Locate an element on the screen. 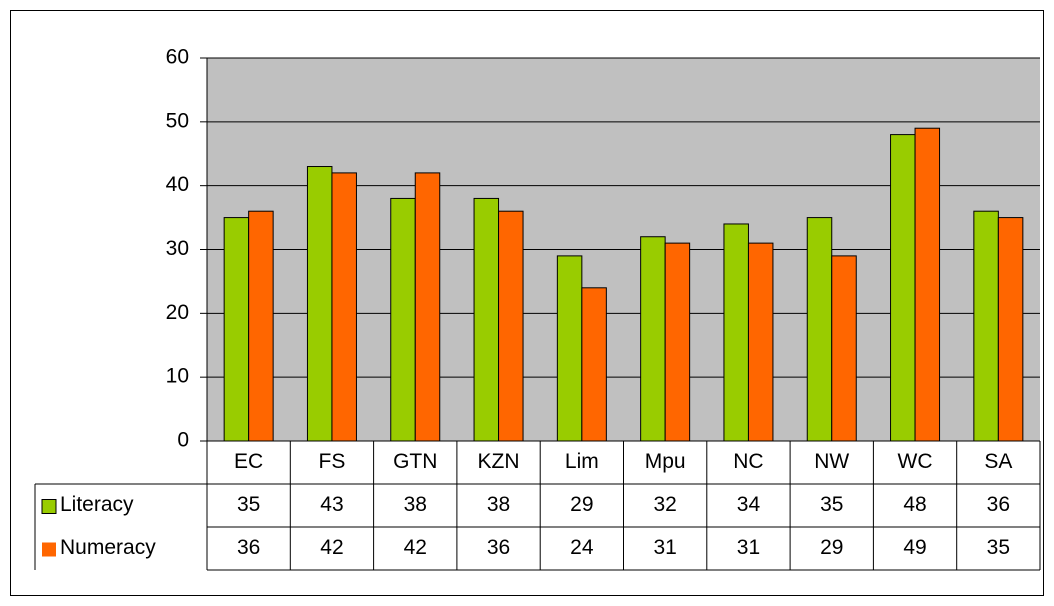  y-tick-label: 10 is located at coordinates (177, 376).